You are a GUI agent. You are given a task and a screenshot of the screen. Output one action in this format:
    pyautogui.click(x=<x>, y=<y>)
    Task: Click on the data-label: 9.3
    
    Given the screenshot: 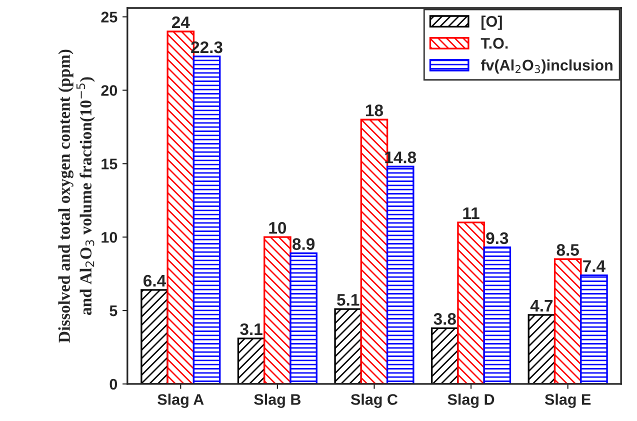 What is the action you would take?
    pyautogui.click(x=497, y=238)
    